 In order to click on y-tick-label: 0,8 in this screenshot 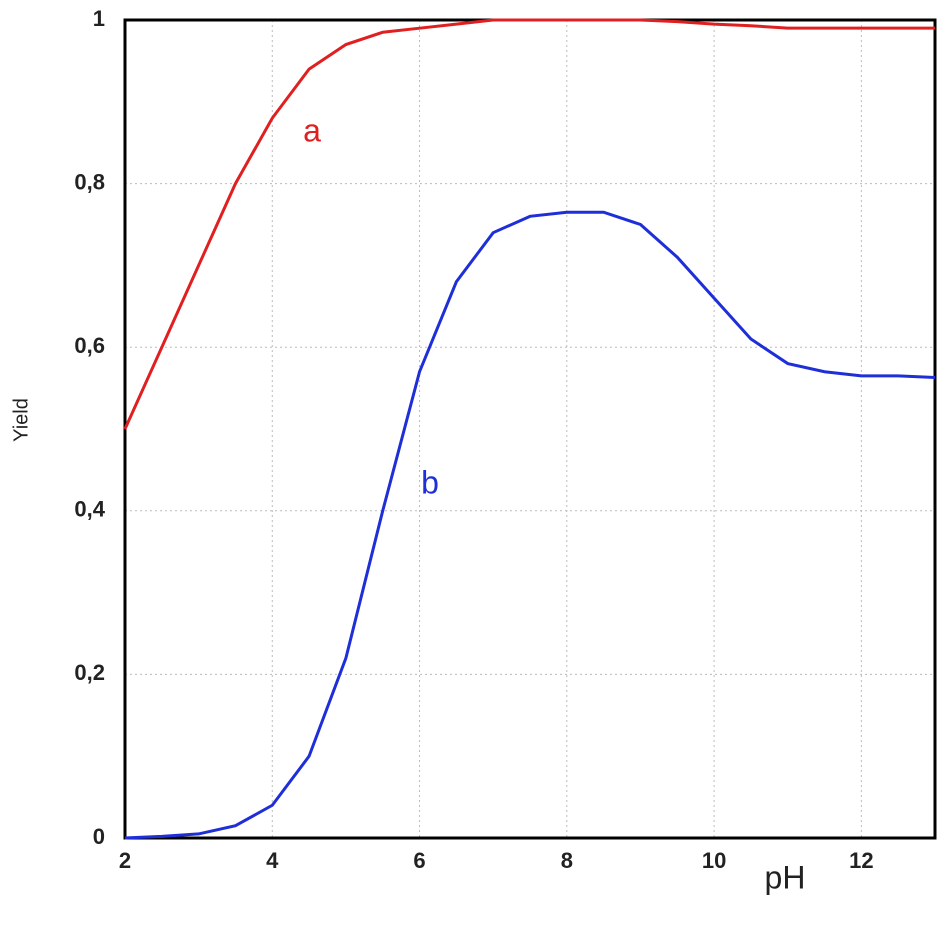, I will do `click(89, 181)`.